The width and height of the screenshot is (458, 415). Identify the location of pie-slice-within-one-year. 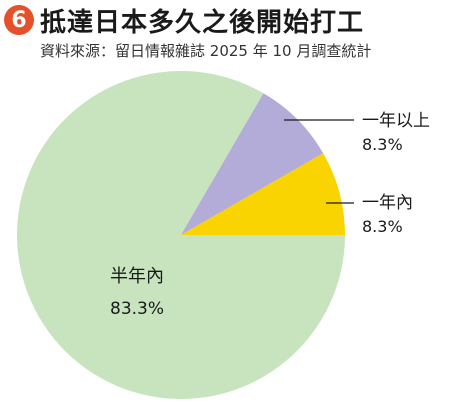
(263, 194).